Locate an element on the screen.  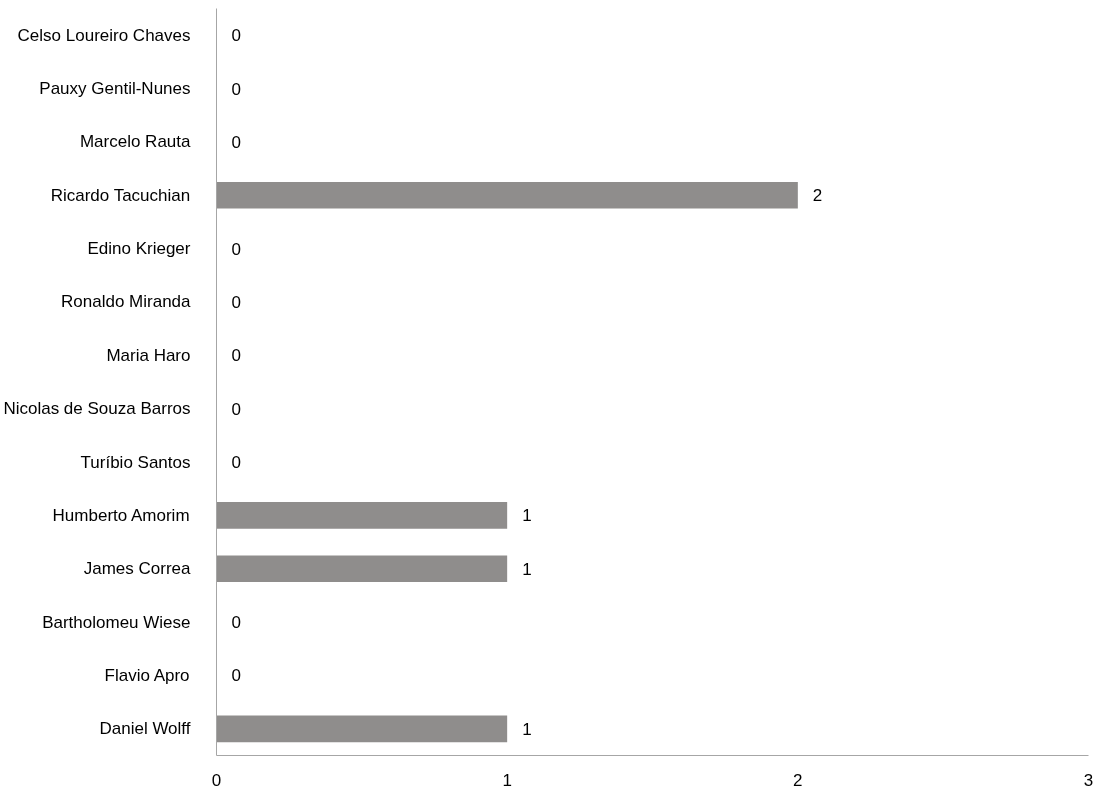
data-label: 2 is located at coordinates (817, 196).